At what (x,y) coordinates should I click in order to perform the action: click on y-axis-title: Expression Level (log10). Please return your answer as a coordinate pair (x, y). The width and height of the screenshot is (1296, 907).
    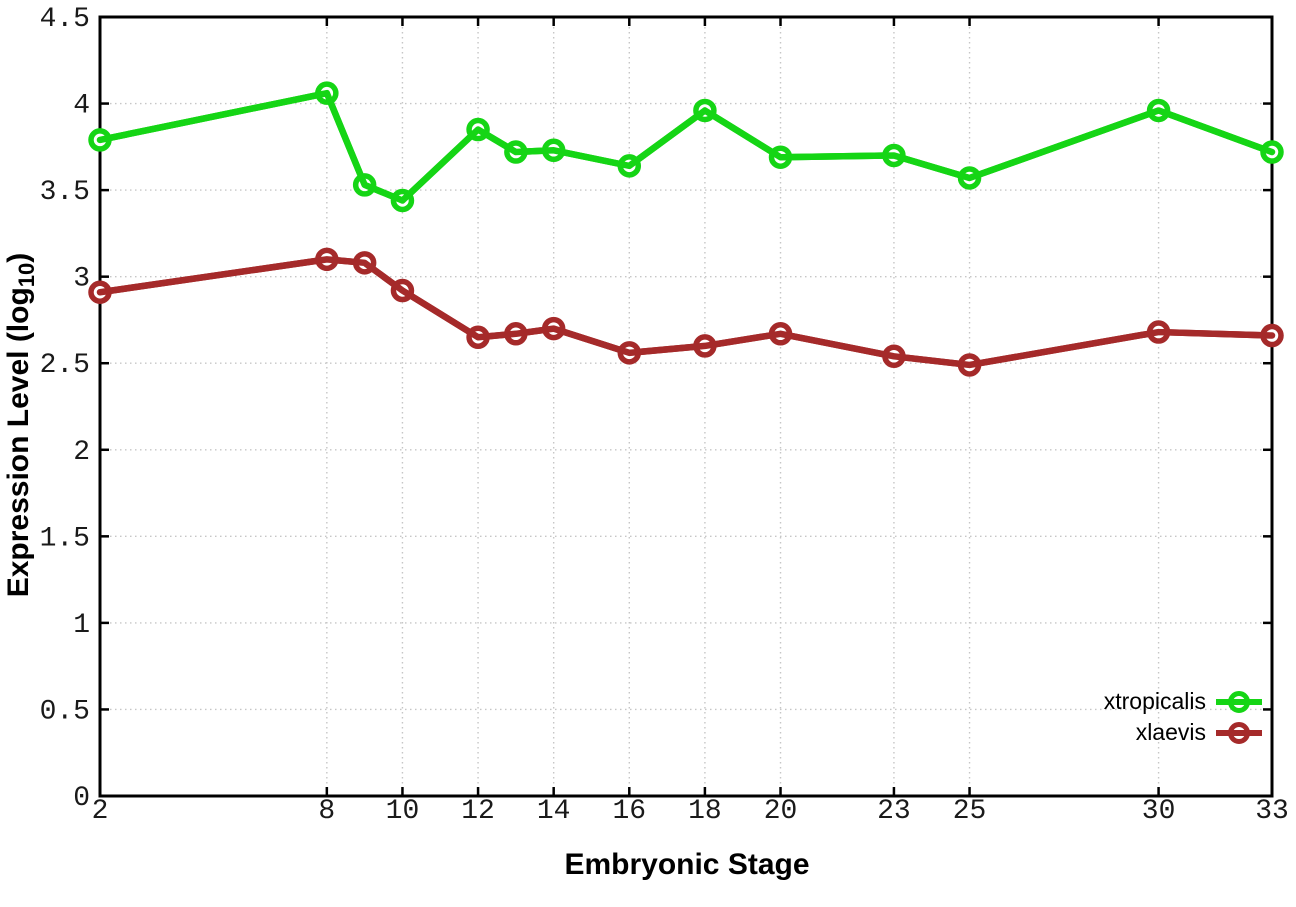
    Looking at the image, I should click on (19, 425).